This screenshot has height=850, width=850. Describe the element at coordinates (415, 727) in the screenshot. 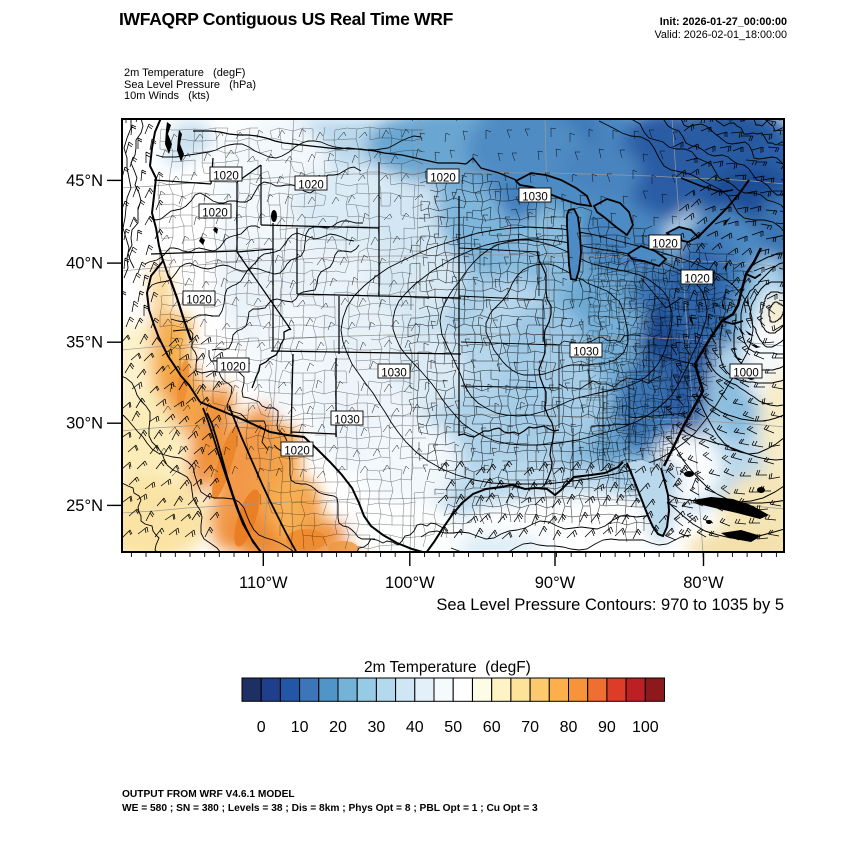

I see `svg-text: 40` at that location.